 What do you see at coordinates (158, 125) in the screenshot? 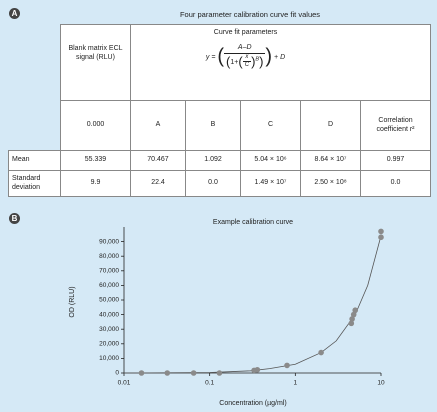
I see `subheader-cell: A` at bounding box center [158, 125].